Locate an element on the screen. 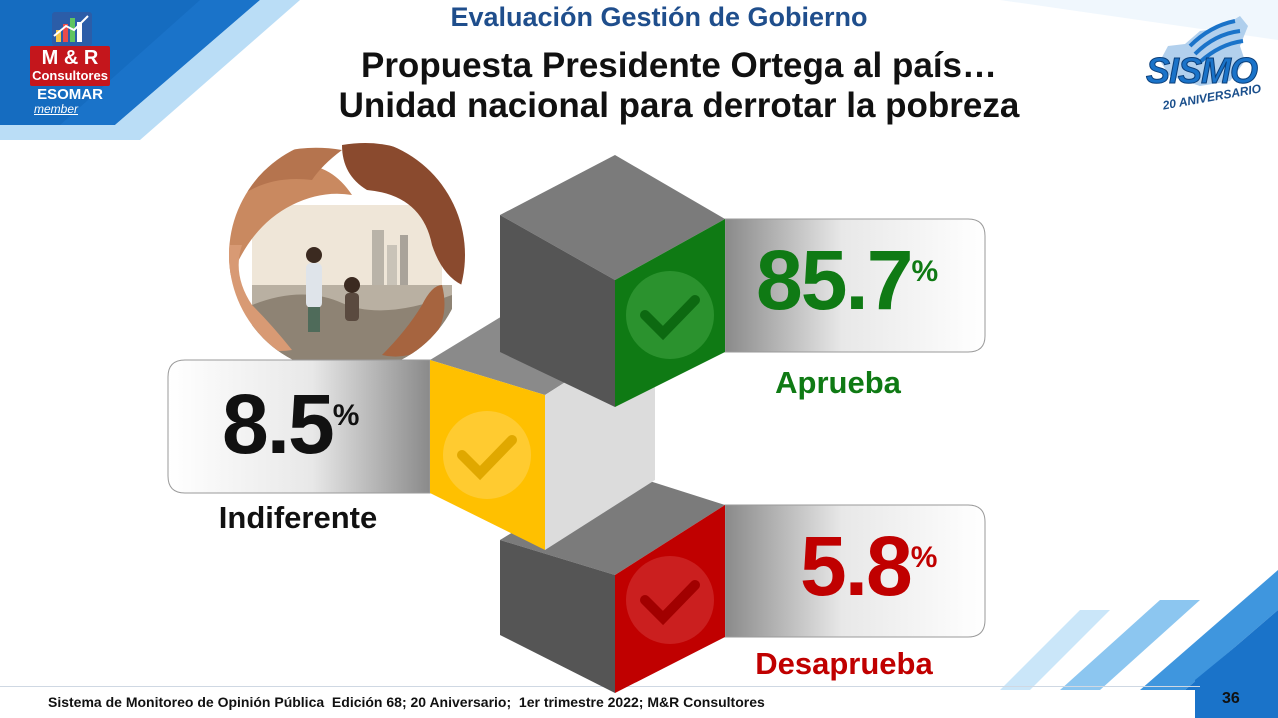 The width and height of the screenshot is (1278, 718). aprueba-unit: % is located at coordinates (925, 271).